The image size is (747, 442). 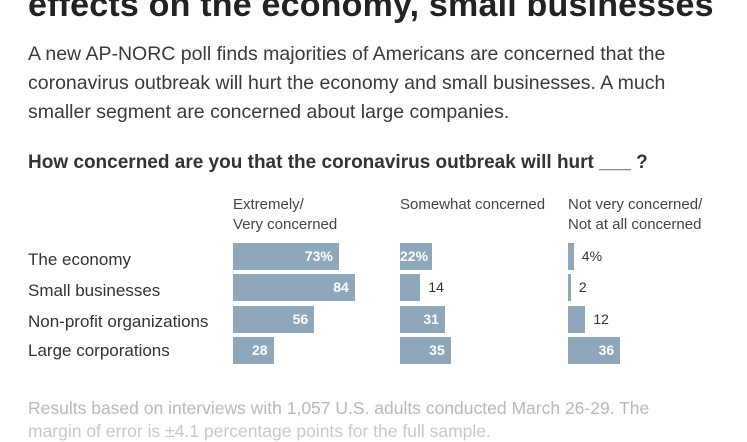 What do you see at coordinates (577, 319) in the screenshot?
I see `bar-s2-c2` at bounding box center [577, 319].